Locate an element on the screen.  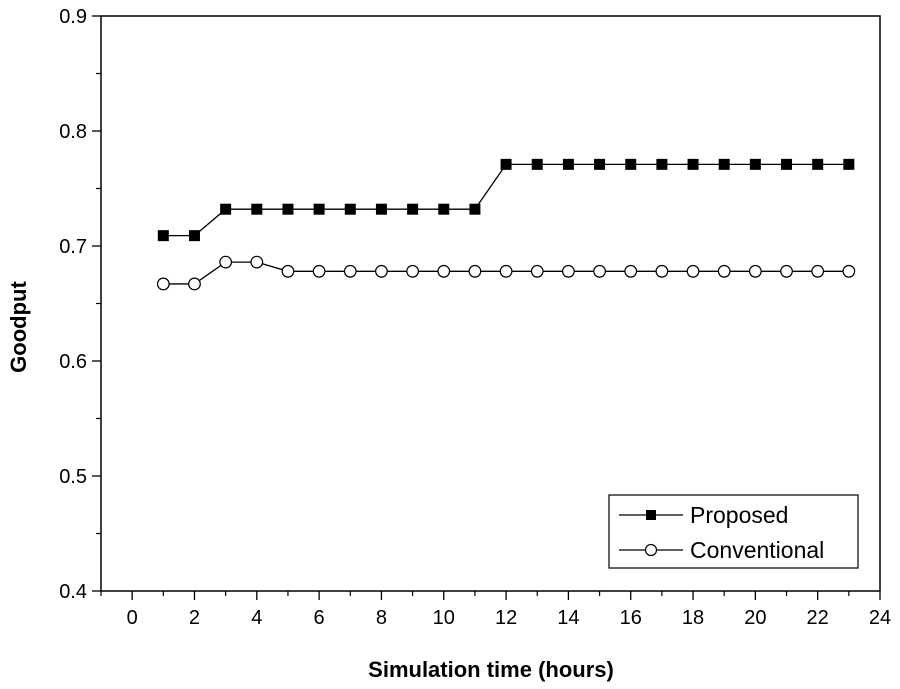
x-tick-label: 12 is located at coordinates (506, 618).